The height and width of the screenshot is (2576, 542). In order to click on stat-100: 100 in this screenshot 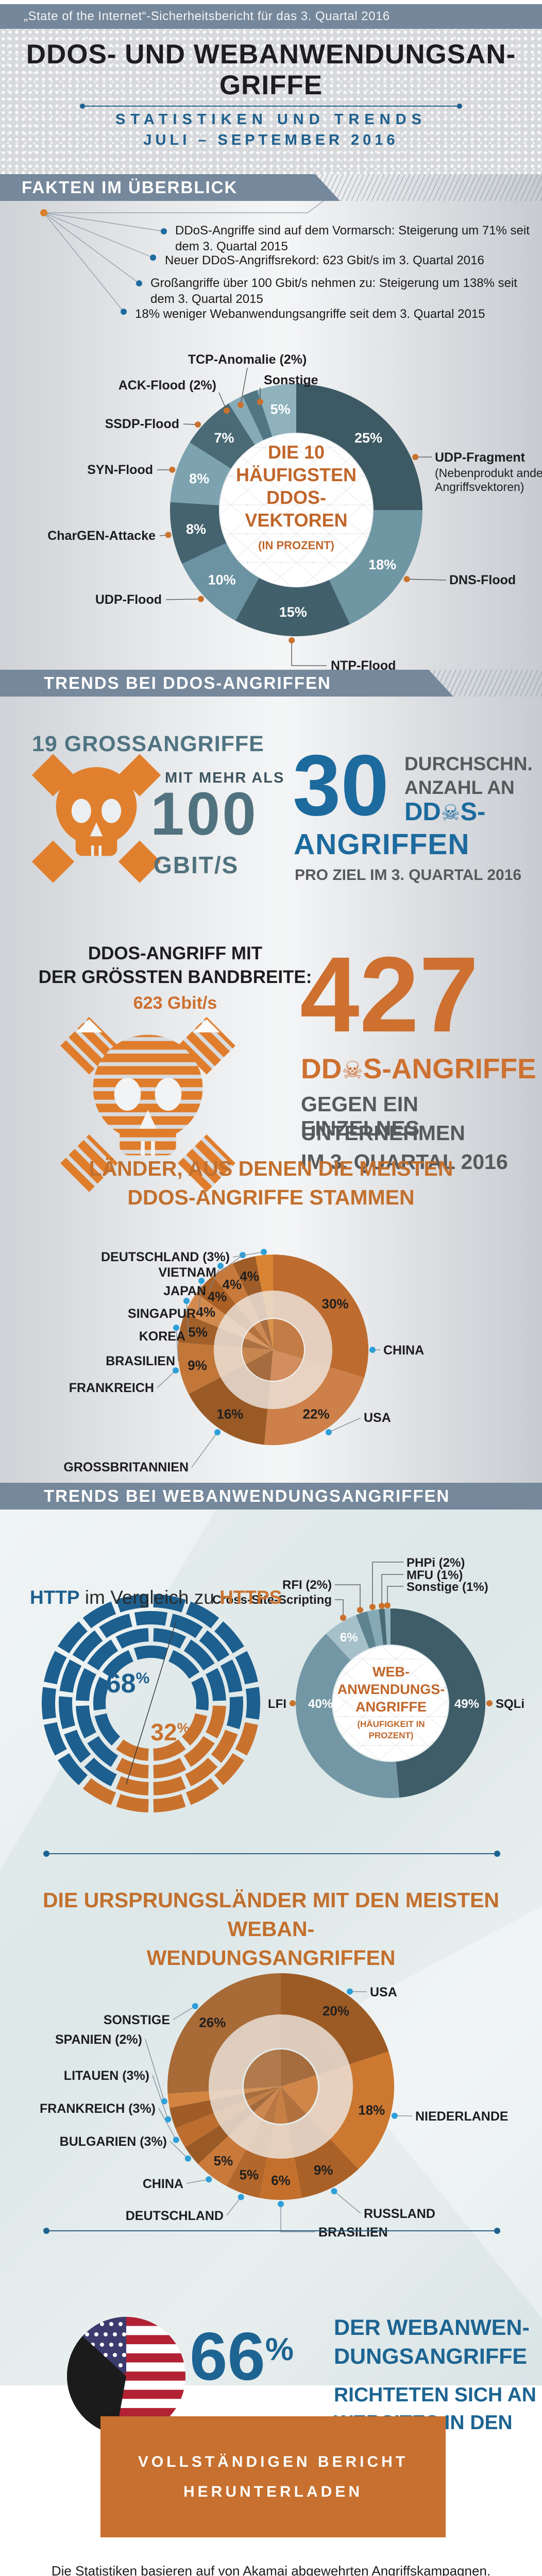, I will do `click(204, 814)`.